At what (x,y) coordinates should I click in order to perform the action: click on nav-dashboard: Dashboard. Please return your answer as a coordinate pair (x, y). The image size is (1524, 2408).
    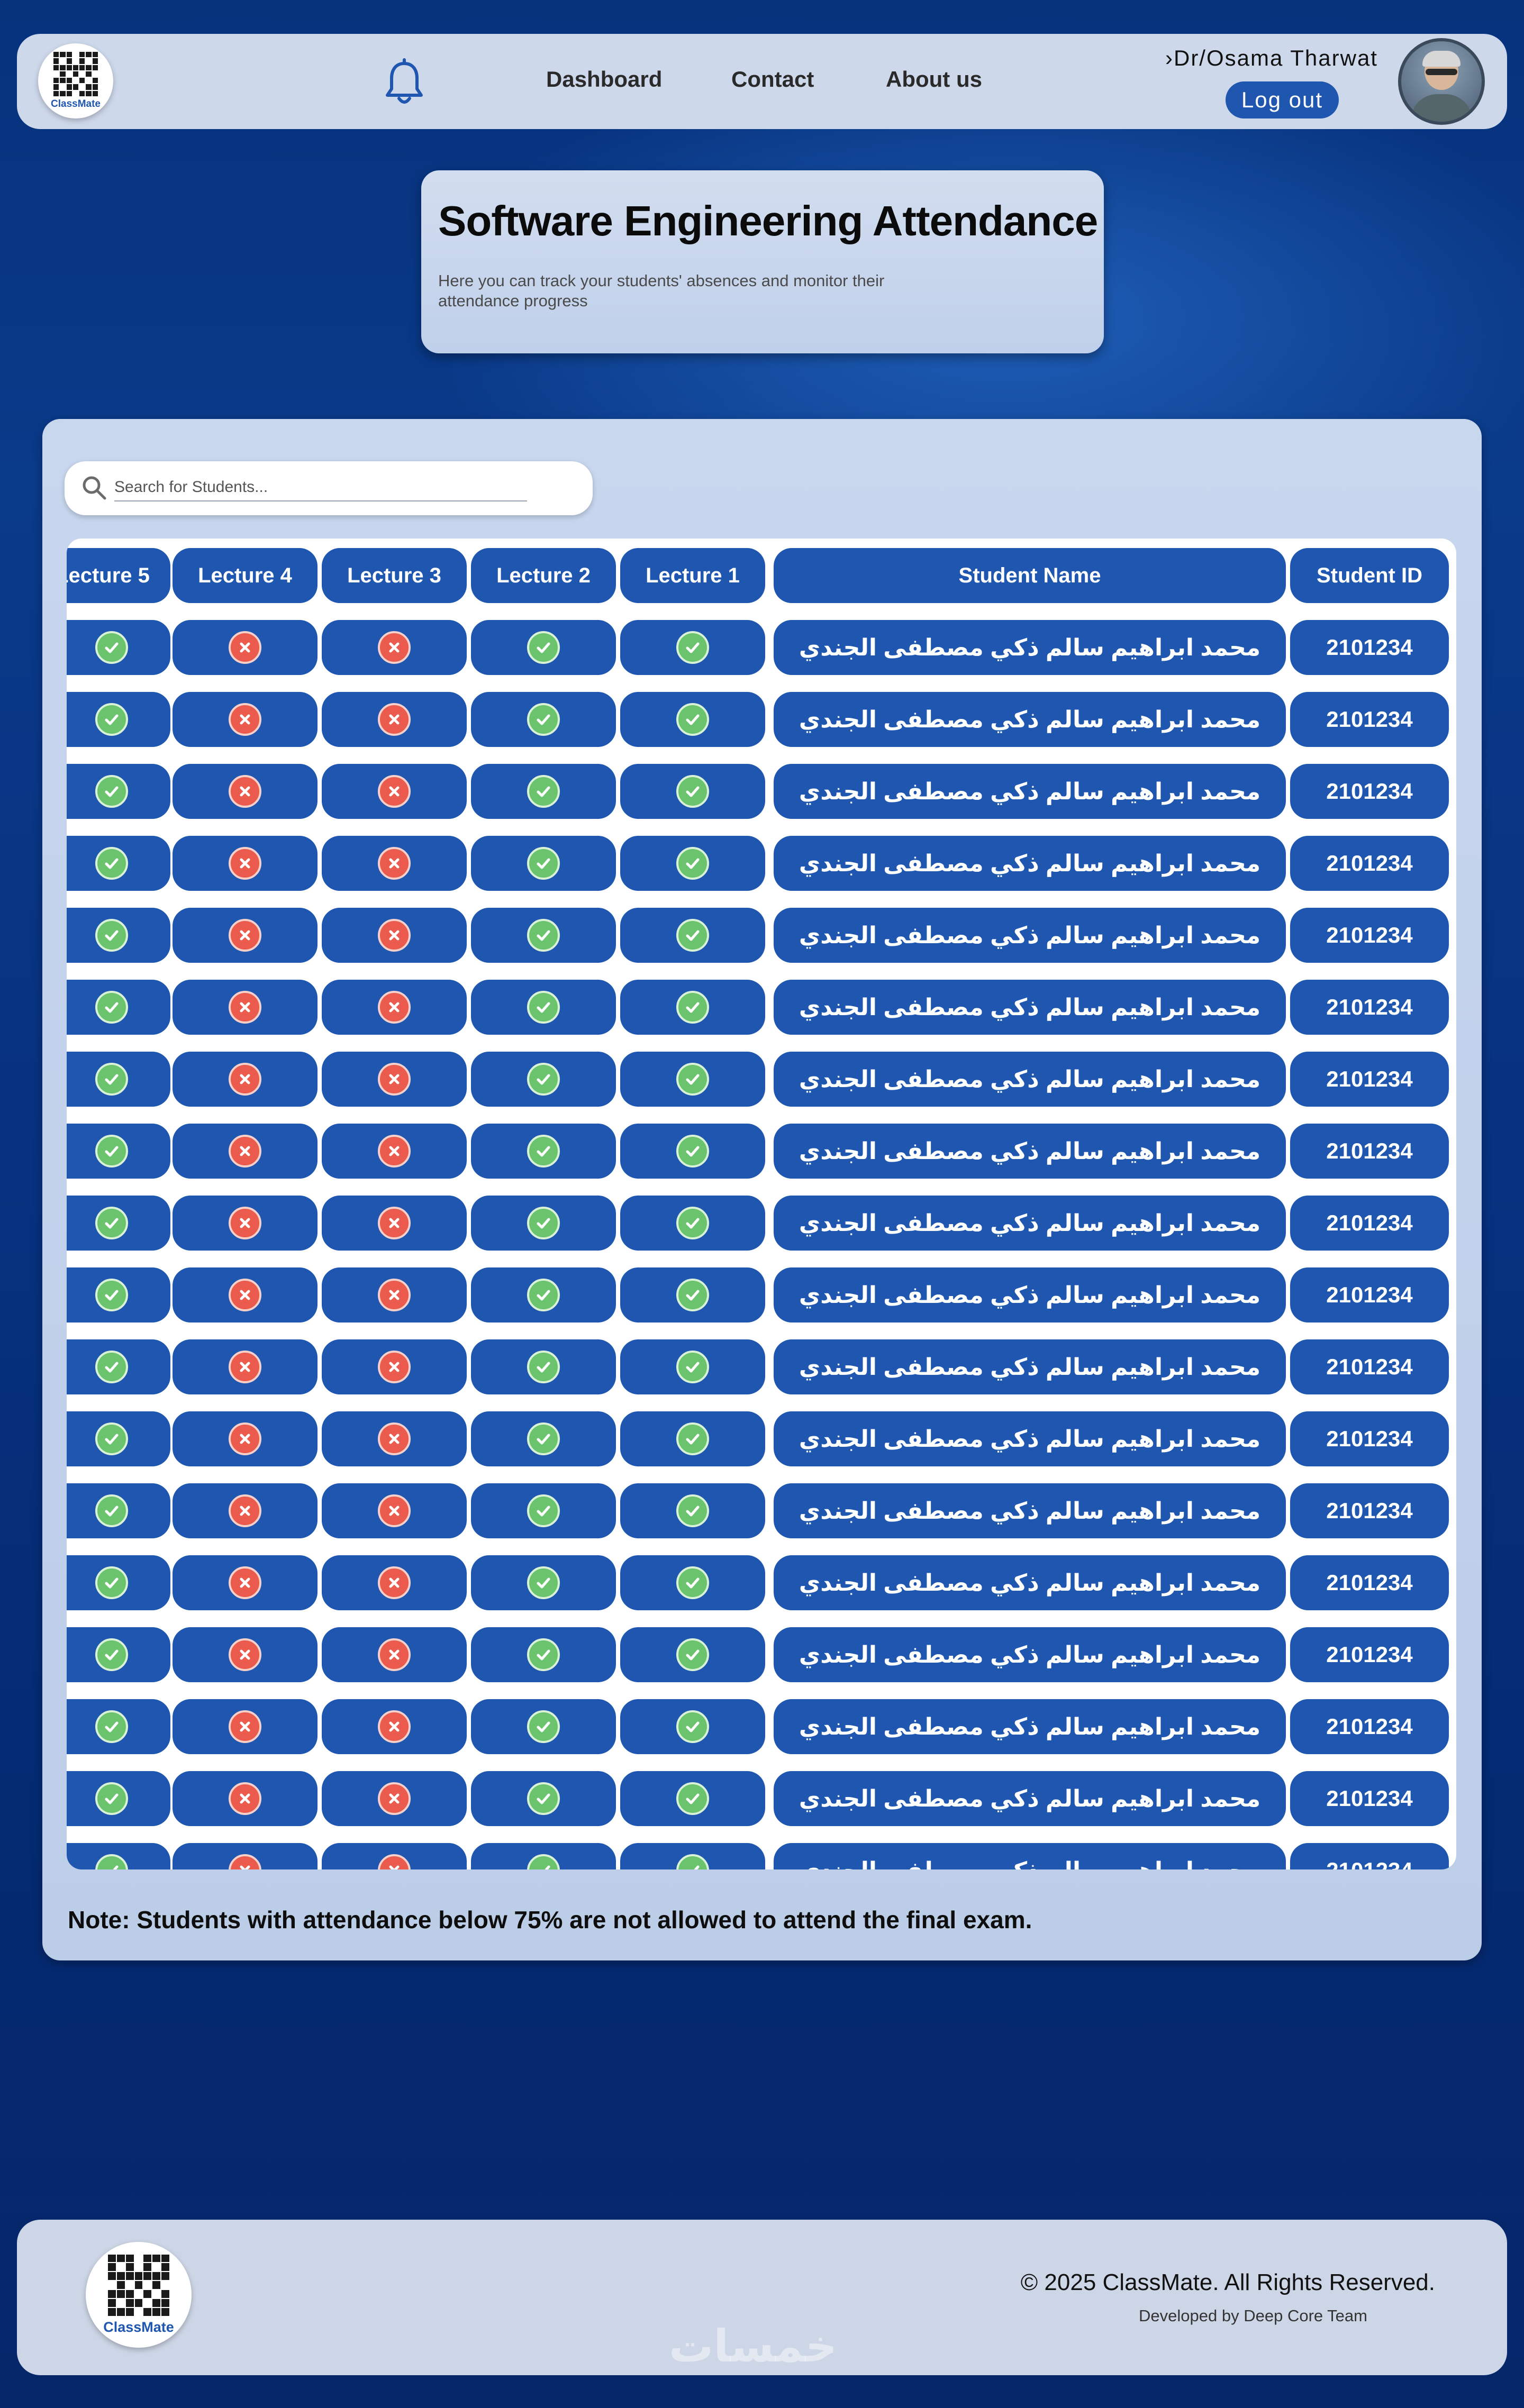
    Looking at the image, I should click on (604, 79).